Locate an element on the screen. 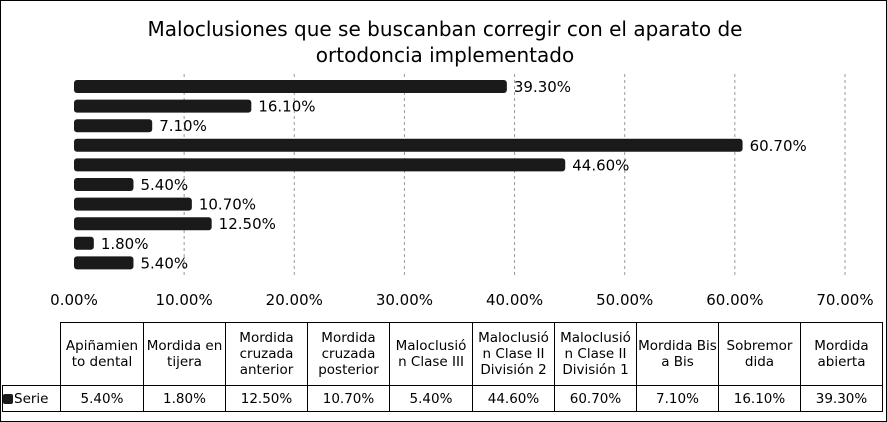 The image size is (887, 422). category-header: Apiñamien to dental is located at coordinates (102, 354).